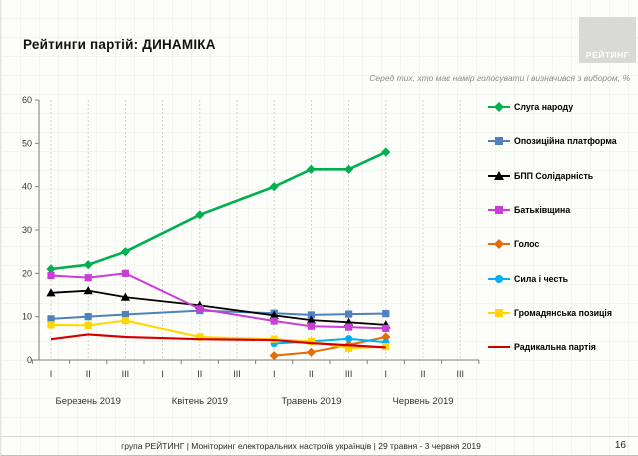 The height and width of the screenshot is (456, 638). I want to click on y-tick-label: 40, so click(27, 187).